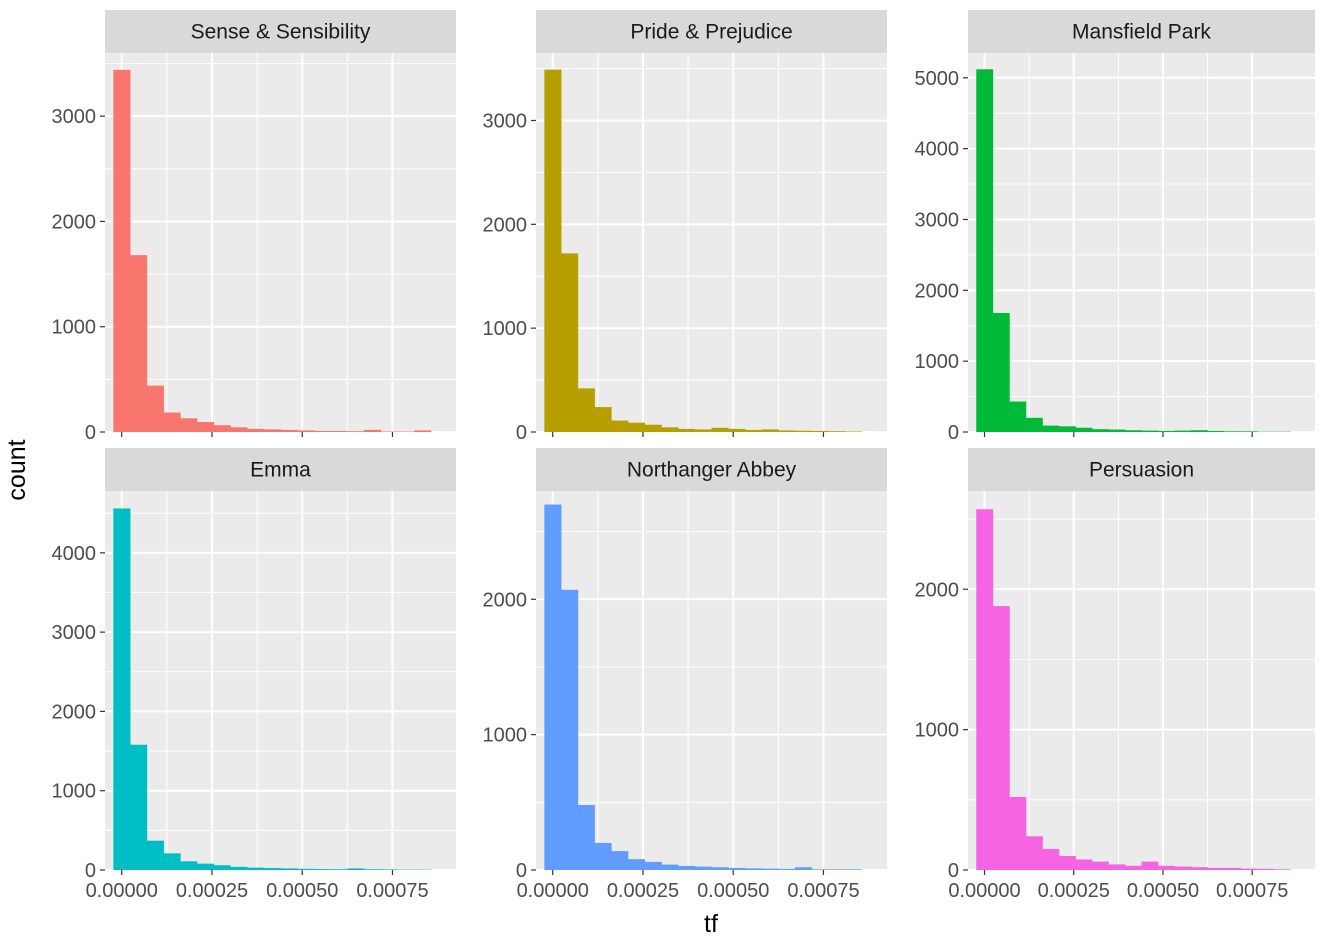 This screenshot has height=942, width=1340. What do you see at coordinates (711, 924) in the screenshot?
I see `x-axis-title: tf` at bounding box center [711, 924].